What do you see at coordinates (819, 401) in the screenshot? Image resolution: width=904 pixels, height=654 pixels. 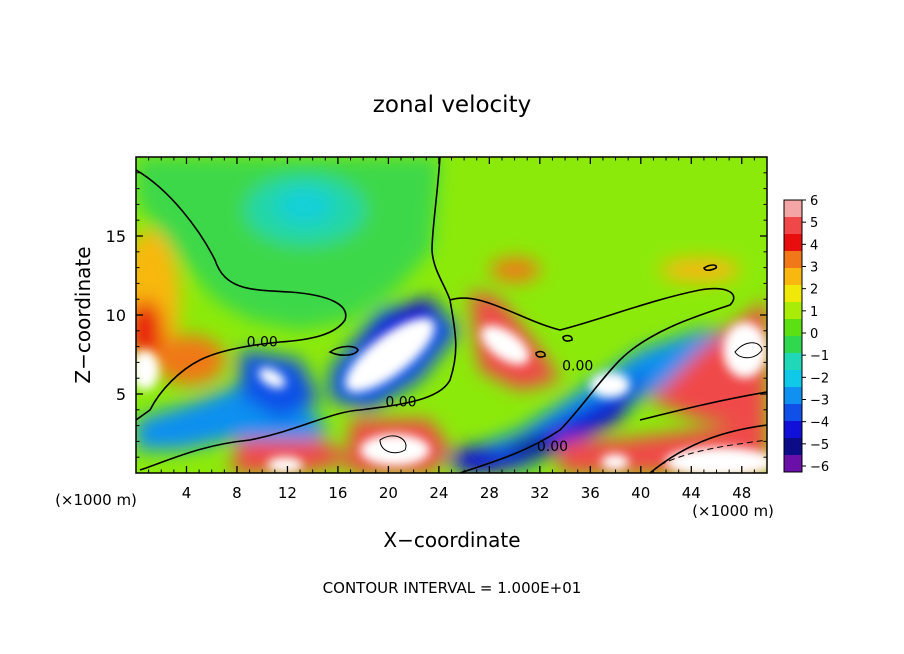 I see `colorbar-label: −3` at bounding box center [819, 401].